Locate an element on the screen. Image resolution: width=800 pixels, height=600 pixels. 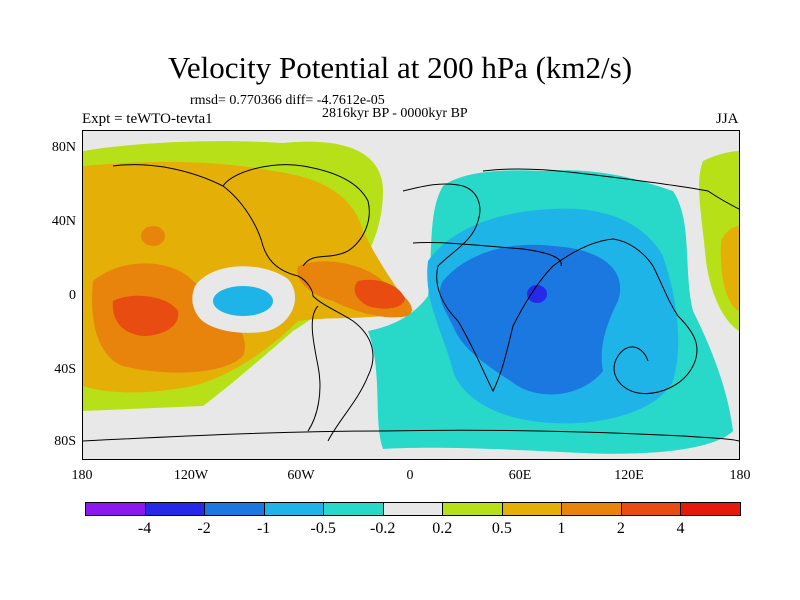
y-tick-label: 40N is located at coordinates (63, 221).